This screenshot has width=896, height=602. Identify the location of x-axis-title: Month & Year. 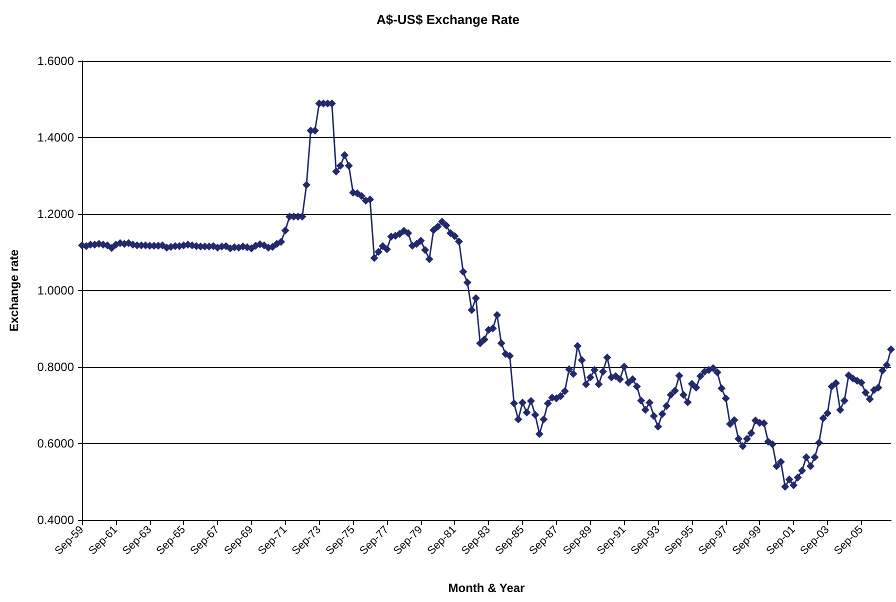
(487, 588).